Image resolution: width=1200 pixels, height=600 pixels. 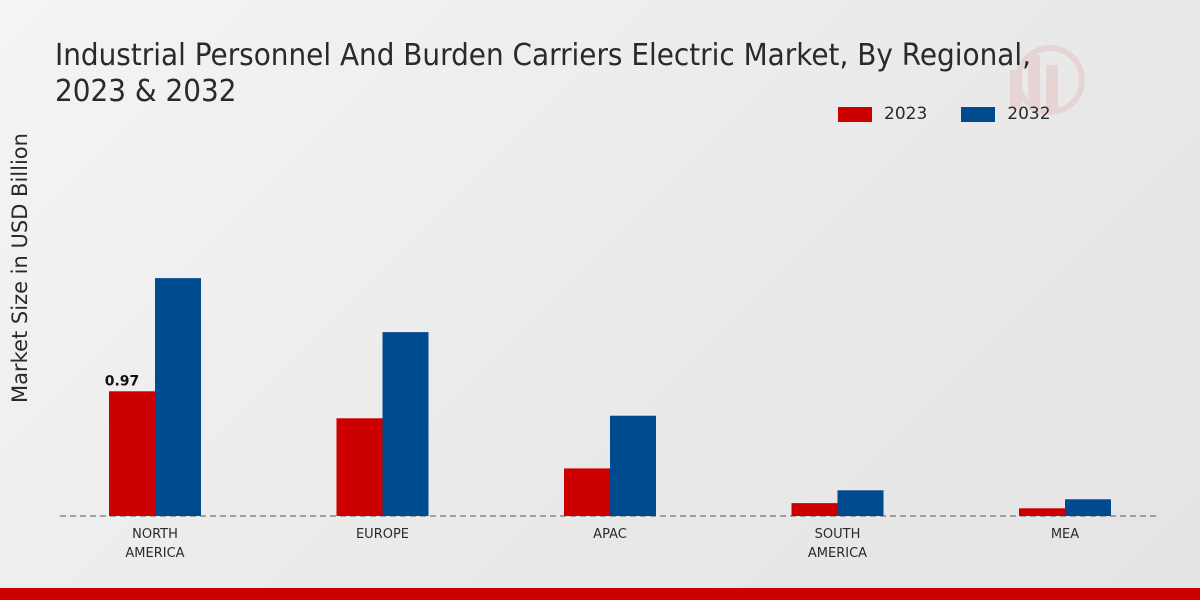 I want to click on bar-2032-south-america, so click(x=860, y=503).